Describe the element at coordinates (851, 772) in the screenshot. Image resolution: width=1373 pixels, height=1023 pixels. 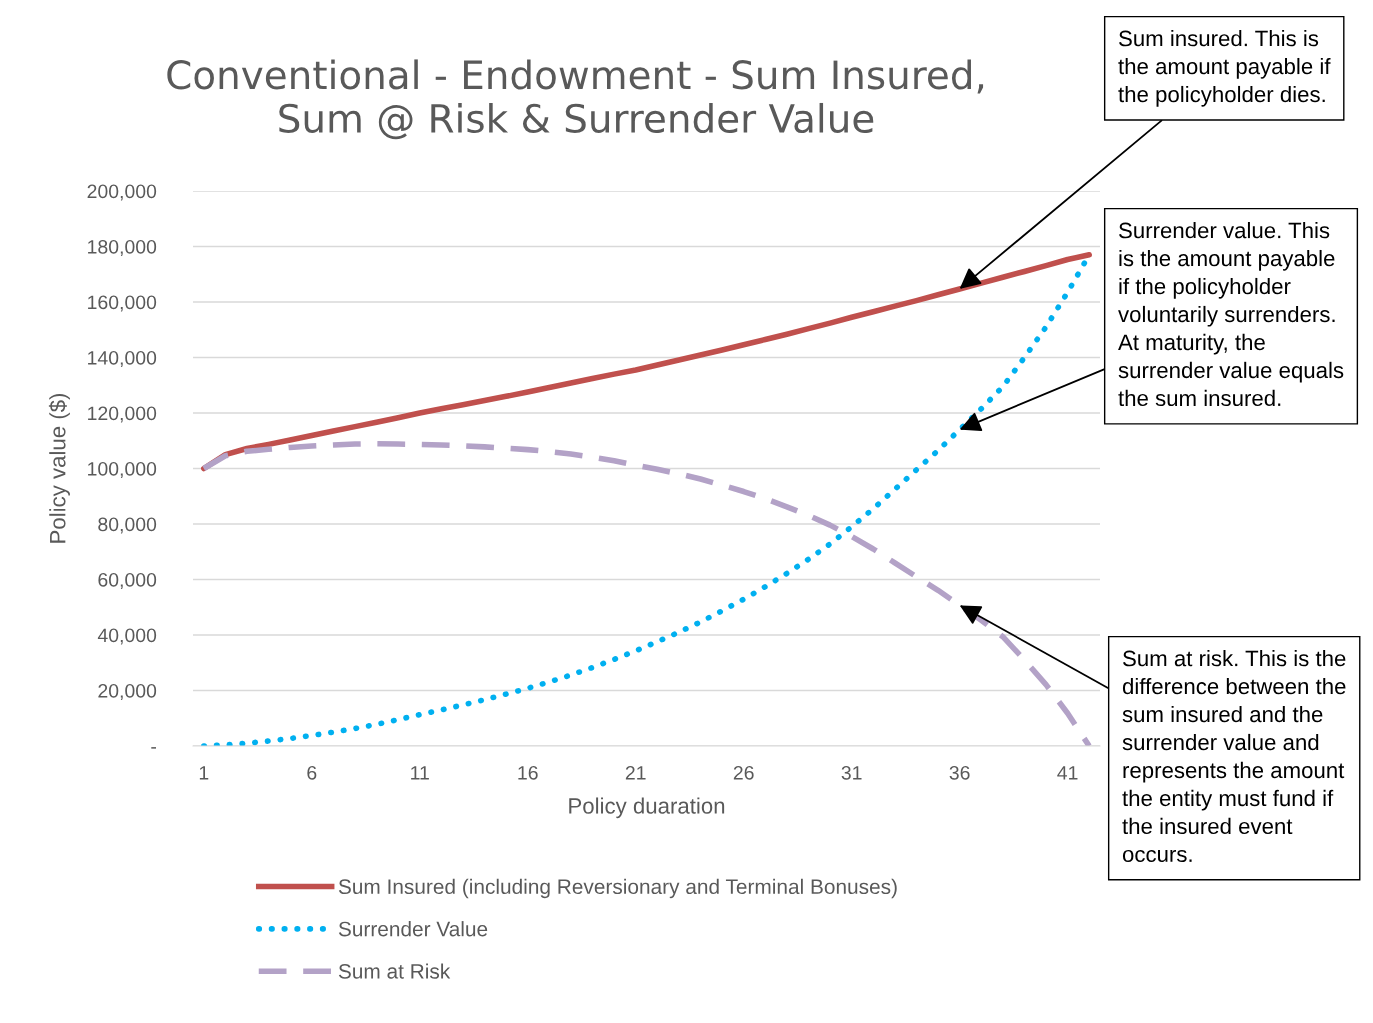
I see `x-tick-label: 31` at that location.